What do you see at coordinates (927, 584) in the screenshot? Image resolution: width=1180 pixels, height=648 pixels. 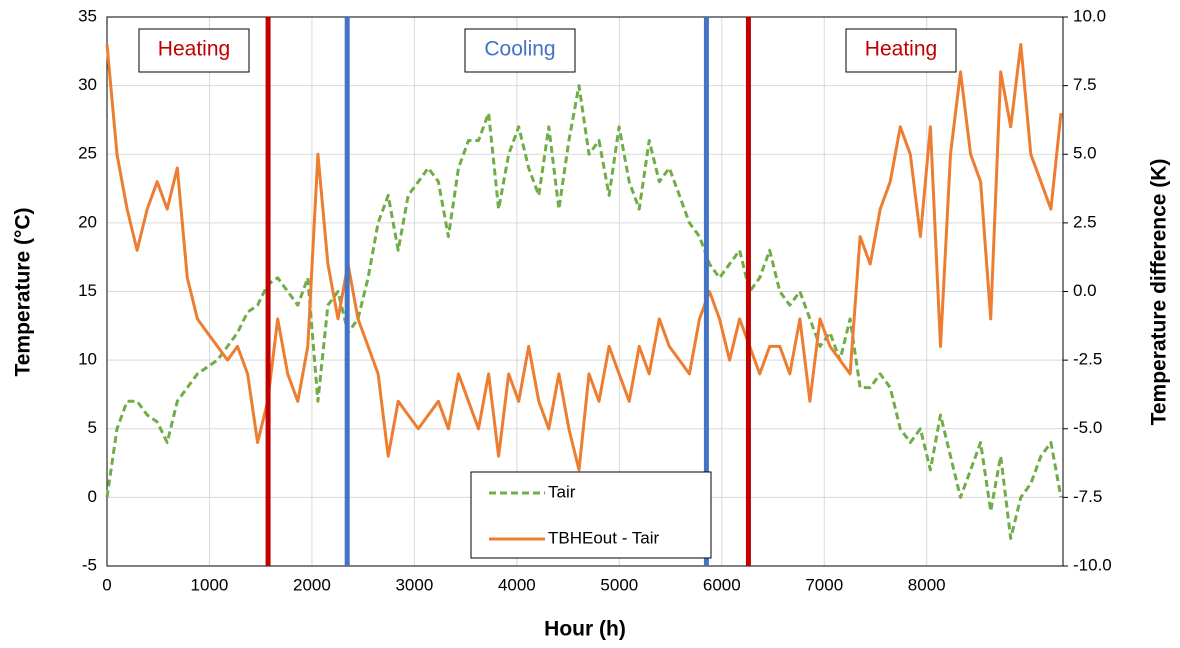 I see `x-tick-label: 8000` at bounding box center [927, 584].